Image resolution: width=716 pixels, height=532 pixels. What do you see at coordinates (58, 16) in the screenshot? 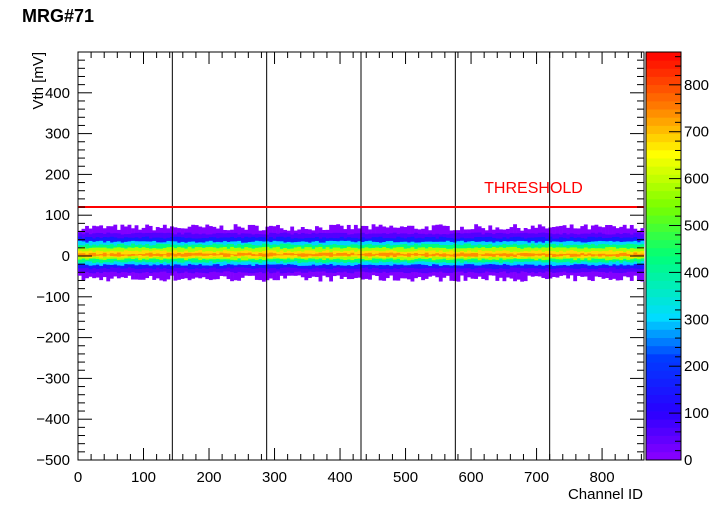
I see `chart-title: MRG#71` at bounding box center [58, 16].